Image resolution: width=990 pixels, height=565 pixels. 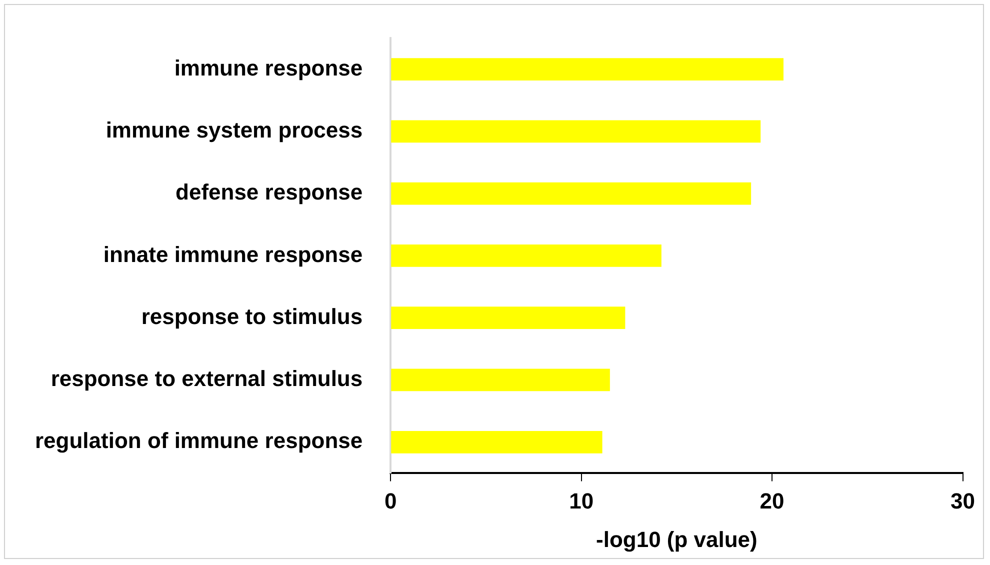 What do you see at coordinates (390, 501) in the screenshot?
I see `x-tick-label: 0` at bounding box center [390, 501].